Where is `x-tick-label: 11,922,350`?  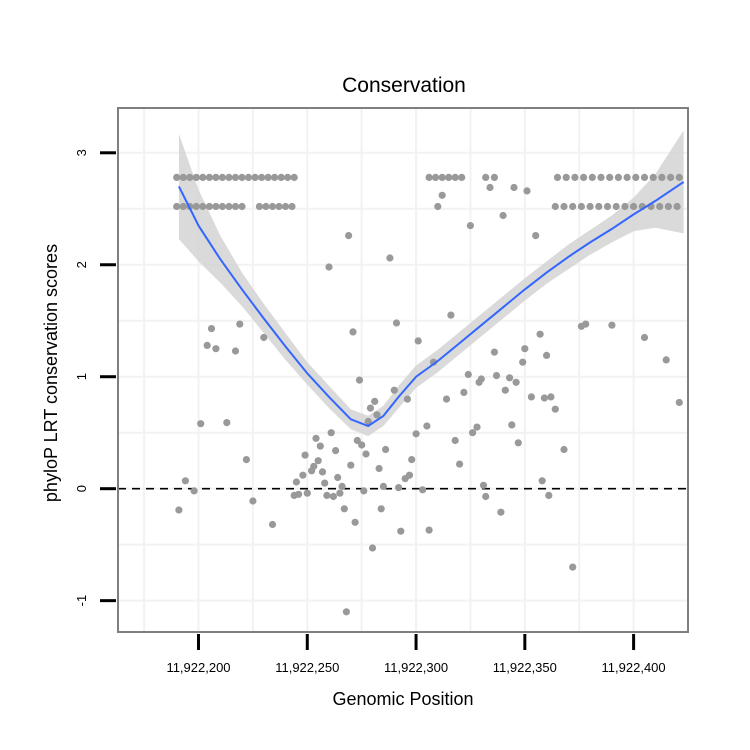
x-tick-label: 11,922,350 is located at coordinates (525, 667).